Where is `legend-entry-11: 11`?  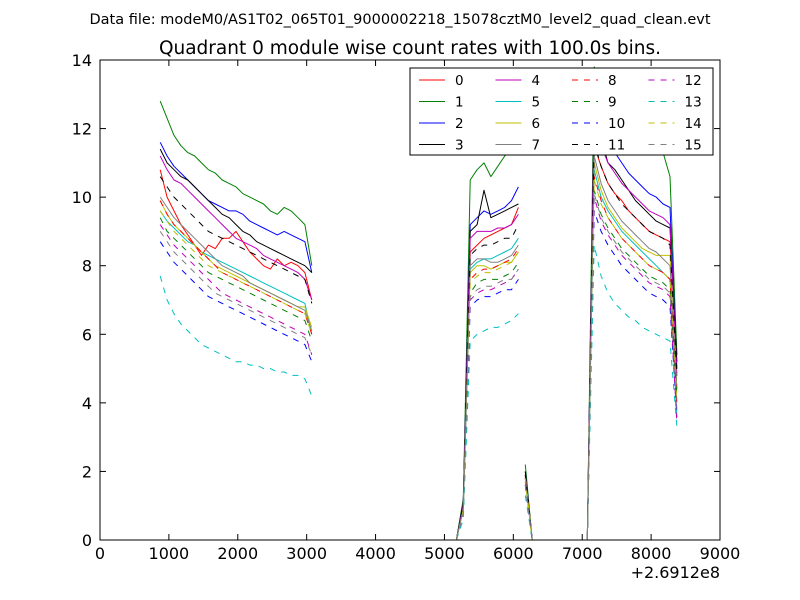 legend-entry-11: 11 is located at coordinates (598, 146).